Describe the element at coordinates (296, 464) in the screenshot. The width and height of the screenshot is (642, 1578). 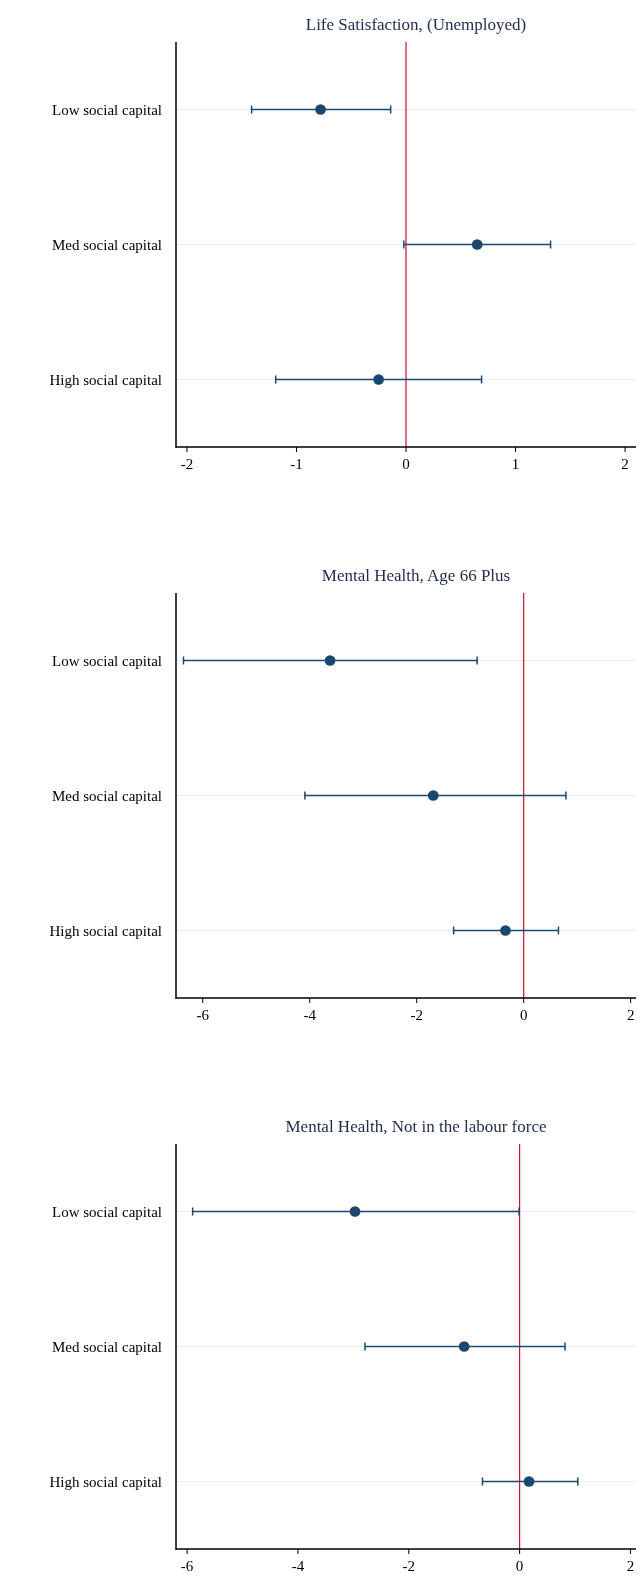
I see `x-tick-label: -1` at that location.